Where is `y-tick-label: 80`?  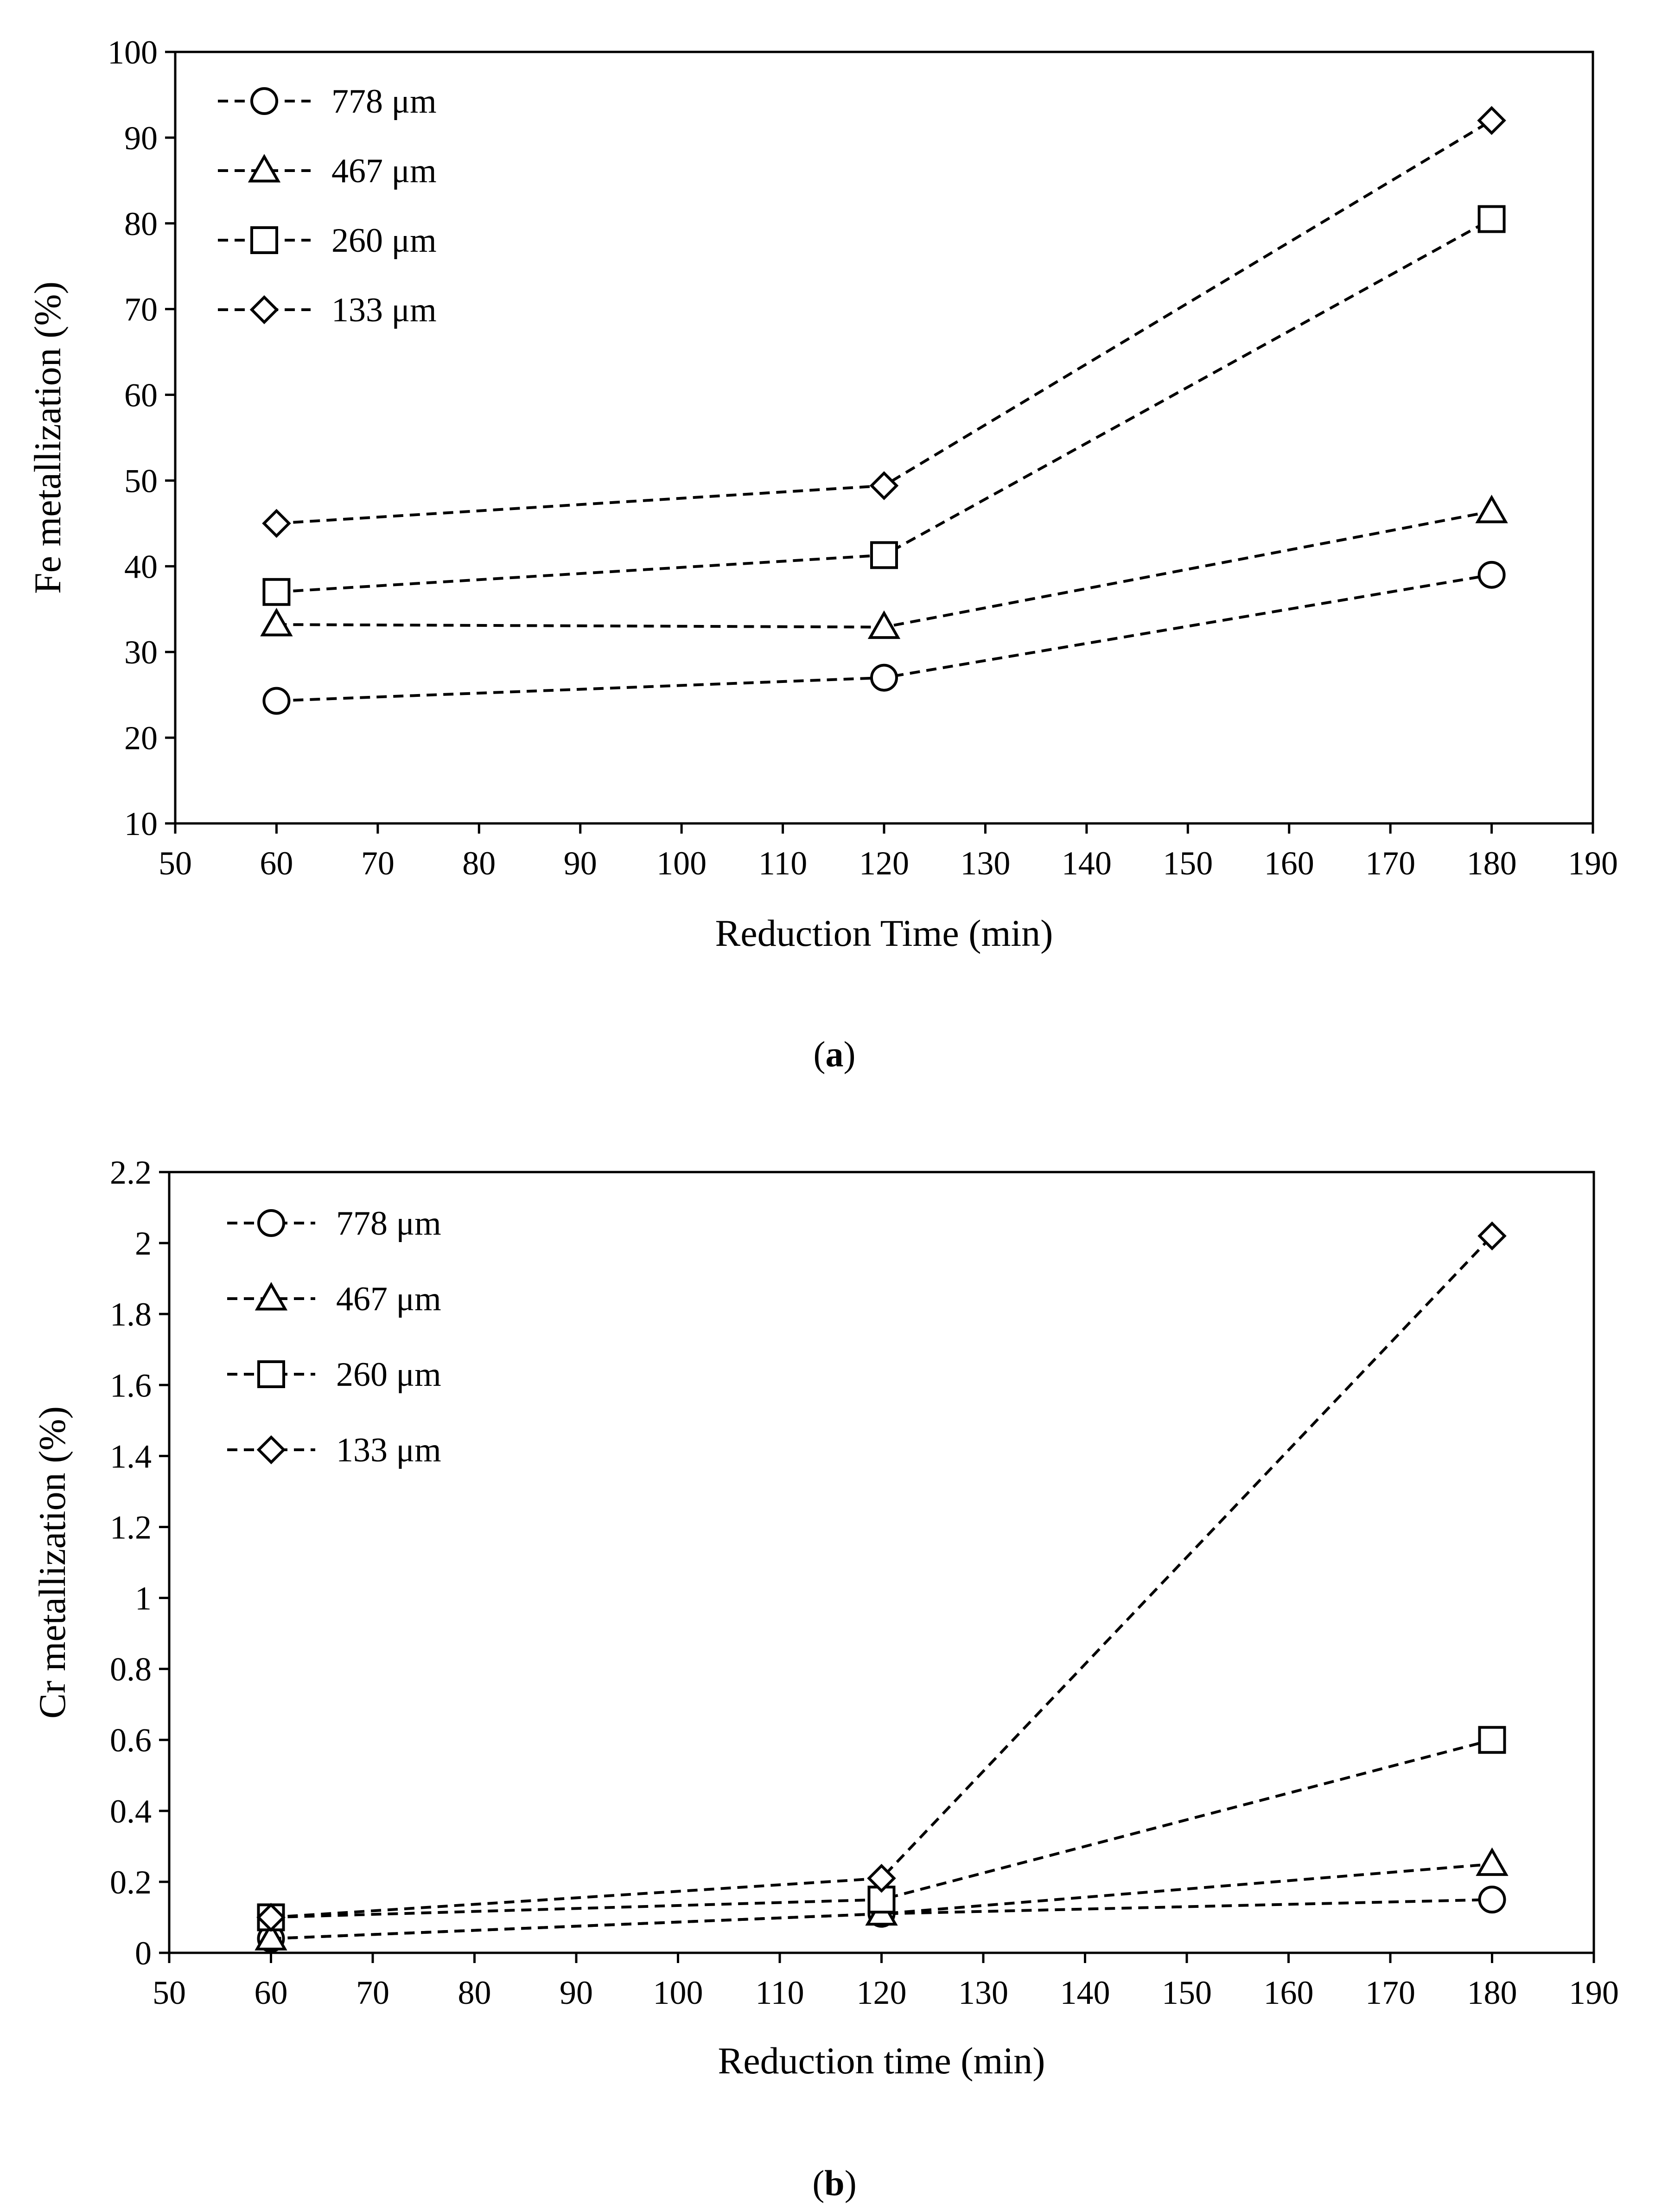
y-tick-label: 80 is located at coordinates (141, 224).